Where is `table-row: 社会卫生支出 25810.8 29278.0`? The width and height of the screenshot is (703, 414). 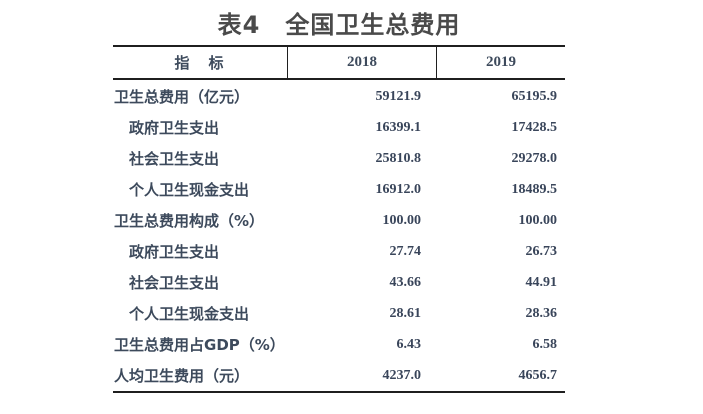 table-row: 社会卫生支出 25810.8 29278.0 is located at coordinates (339, 158).